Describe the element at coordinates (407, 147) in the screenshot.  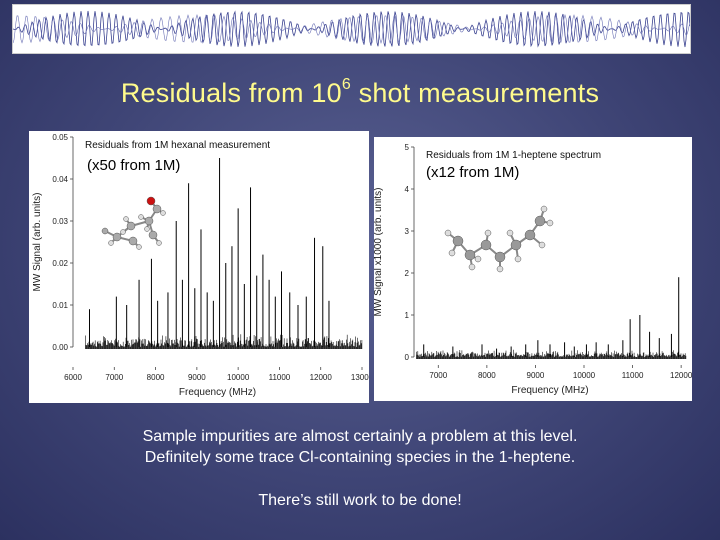
I see `y-tick-label: 5` at that location.